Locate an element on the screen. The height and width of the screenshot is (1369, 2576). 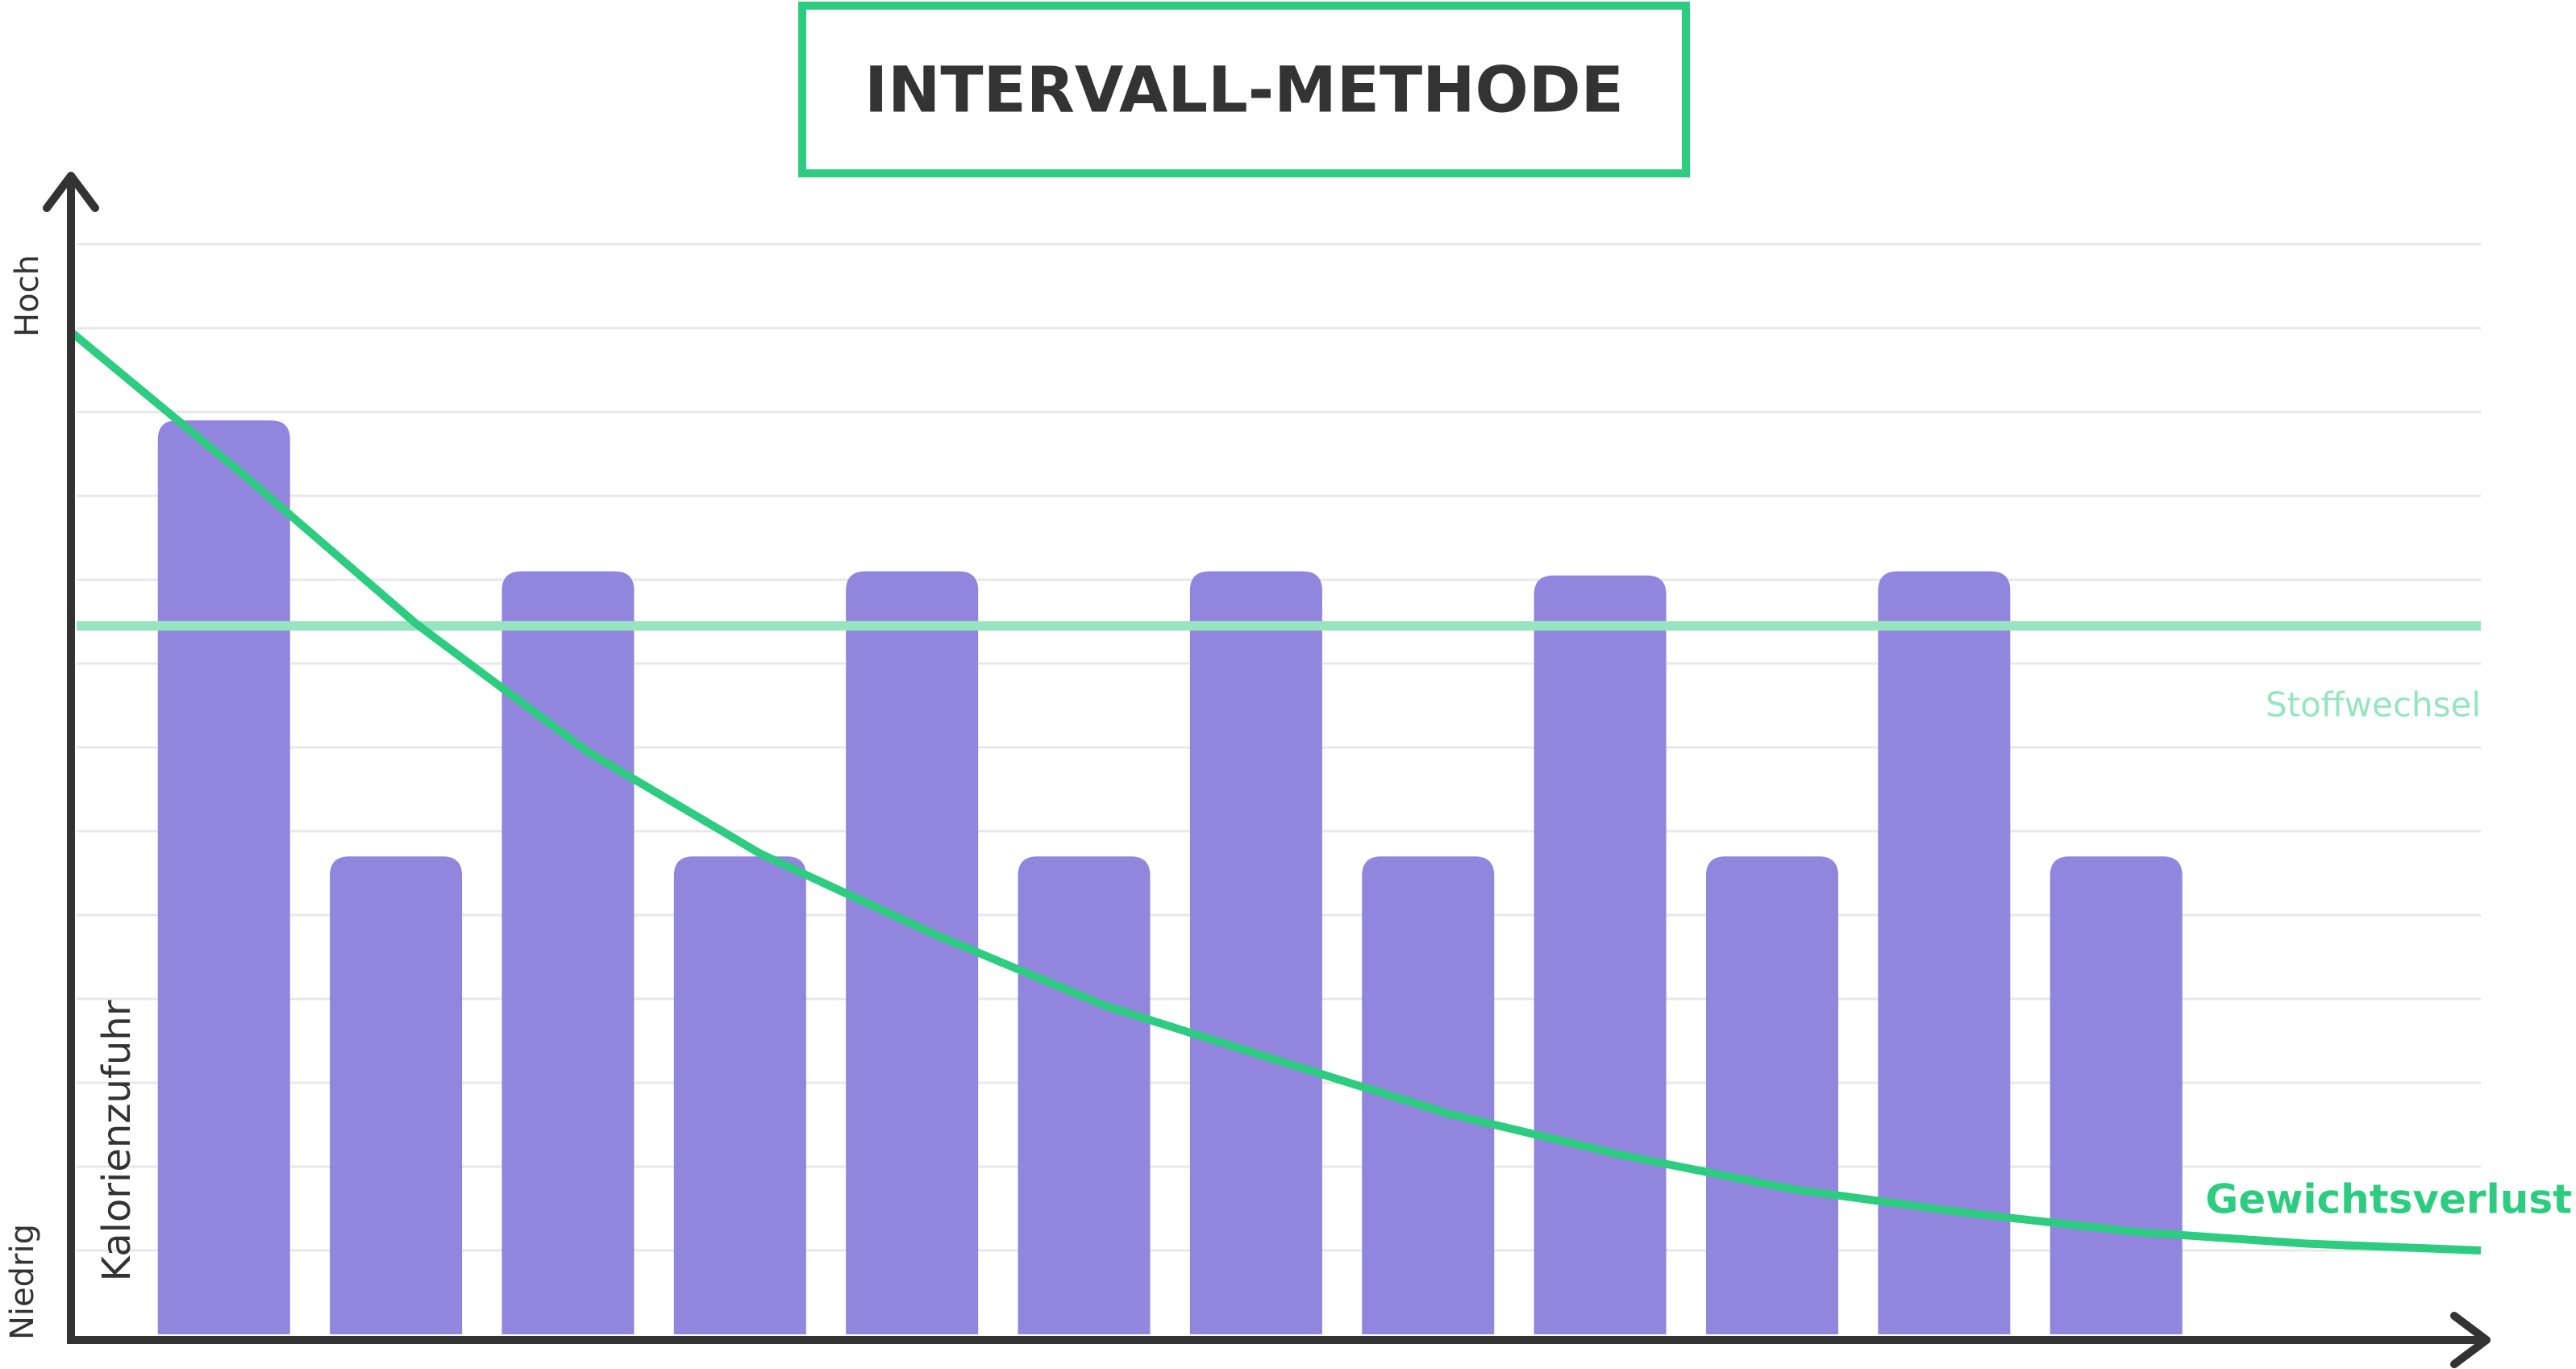
title-box is located at coordinates (1244, 89).